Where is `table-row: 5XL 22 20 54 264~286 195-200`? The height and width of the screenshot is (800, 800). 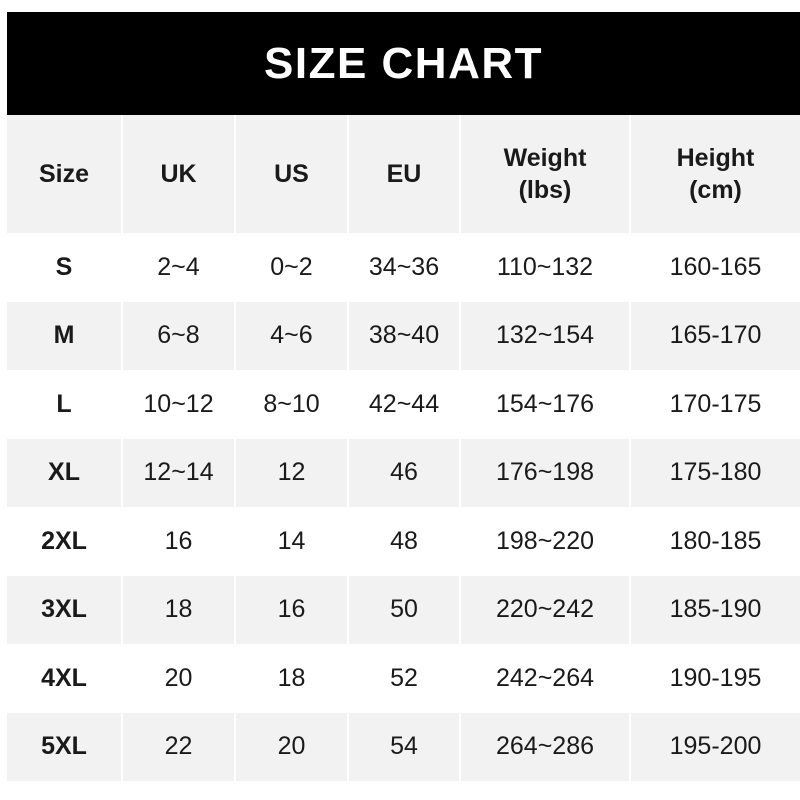
table-row: 5XL 22 20 54 264~286 195-200 is located at coordinates (403, 746).